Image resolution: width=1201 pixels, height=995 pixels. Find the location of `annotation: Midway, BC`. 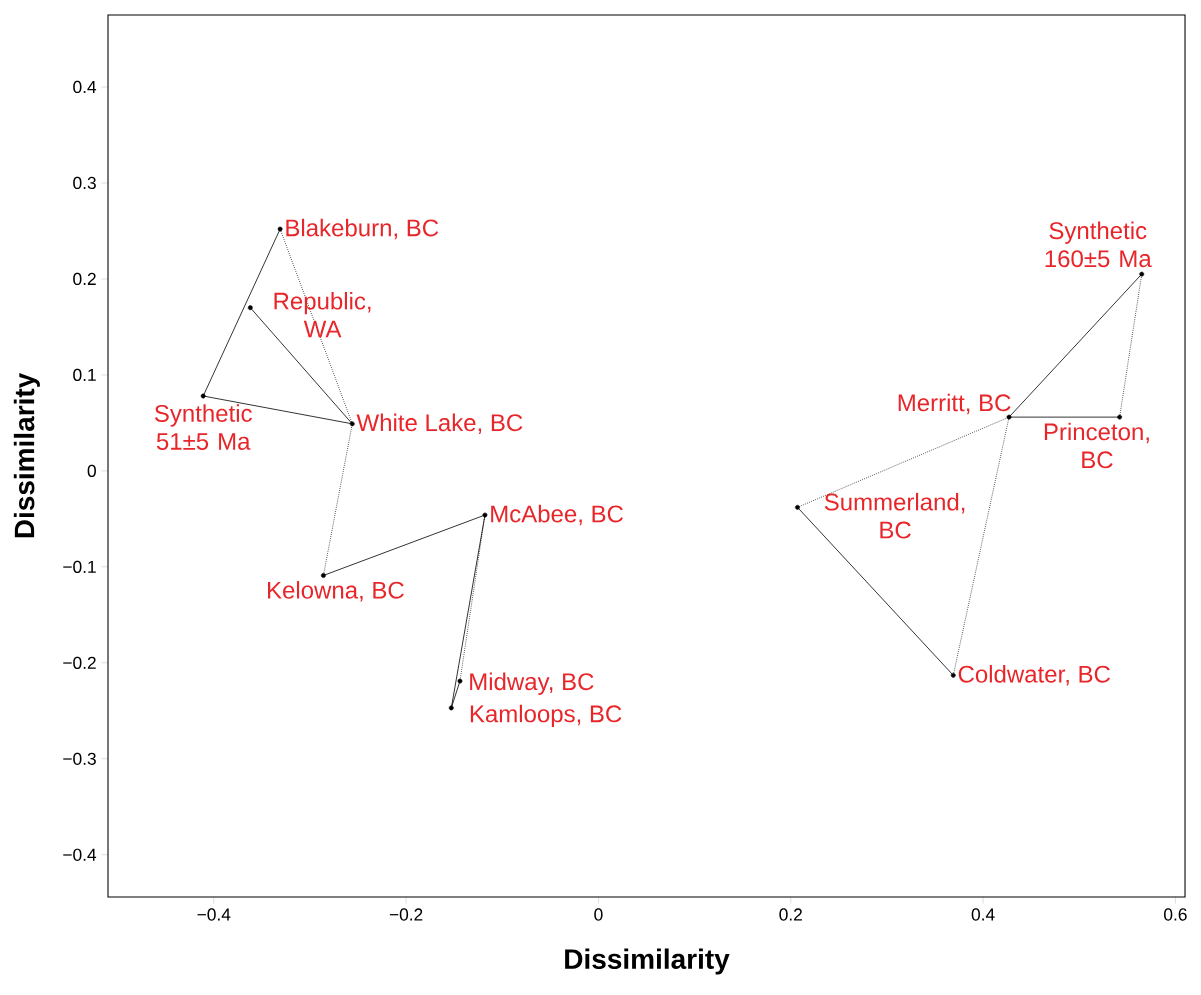

annotation: Midway, BC is located at coordinates (532, 683).